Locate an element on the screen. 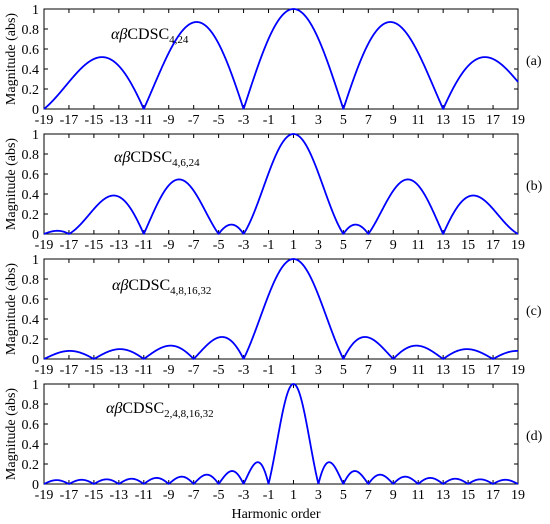 The image size is (550, 524). annotation-subscript: 4,8,16,32 is located at coordinates (190, 291).